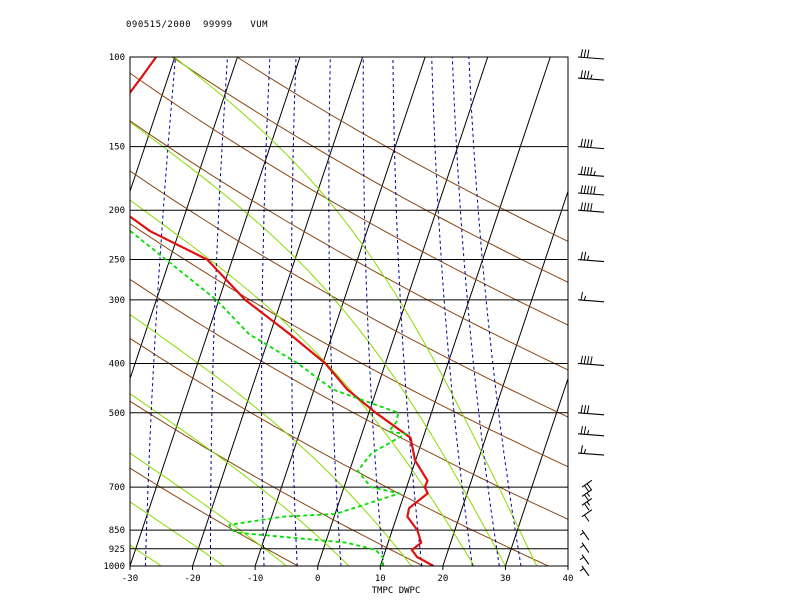  What do you see at coordinates (117, 364) in the screenshot?
I see `y-tick-label: 400` at bounding box center [117, 364].